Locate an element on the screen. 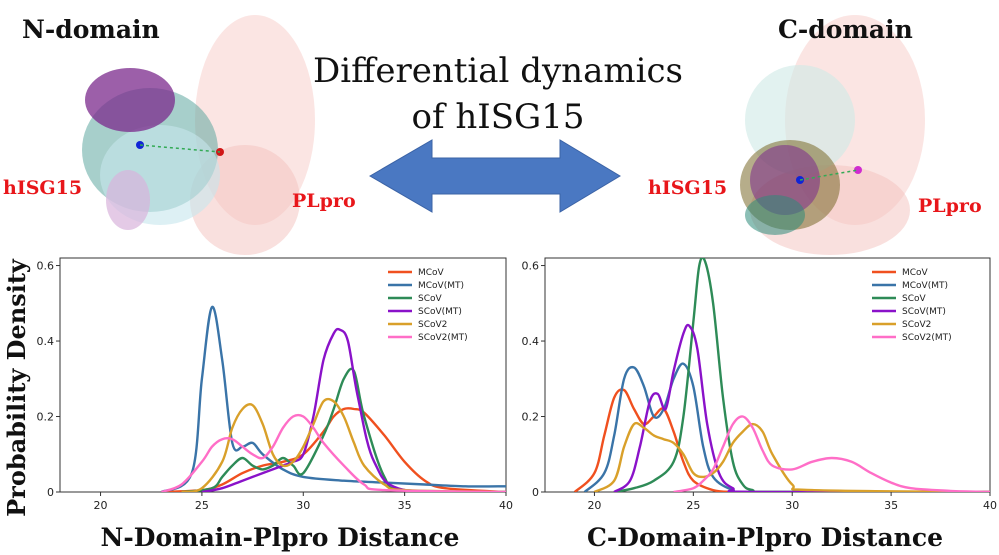 The height and width of the screenshot is (555, 999). left-hisg15-label: hISG15 is located at coordinates (42, 188).